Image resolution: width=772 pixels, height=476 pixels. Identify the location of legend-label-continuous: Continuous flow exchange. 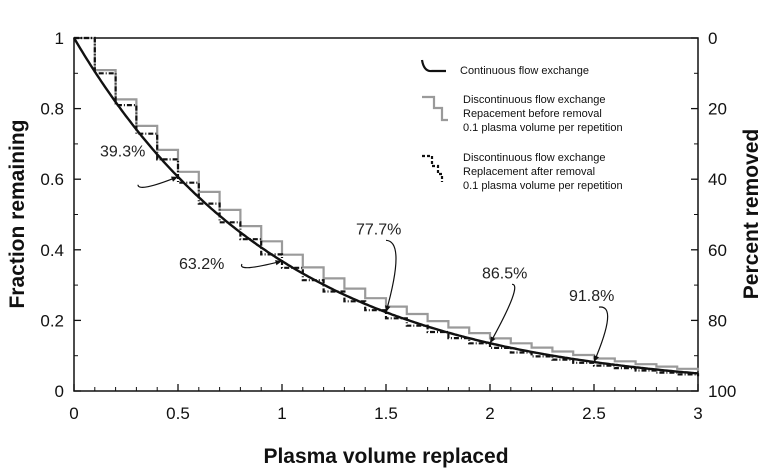
(524, 71).